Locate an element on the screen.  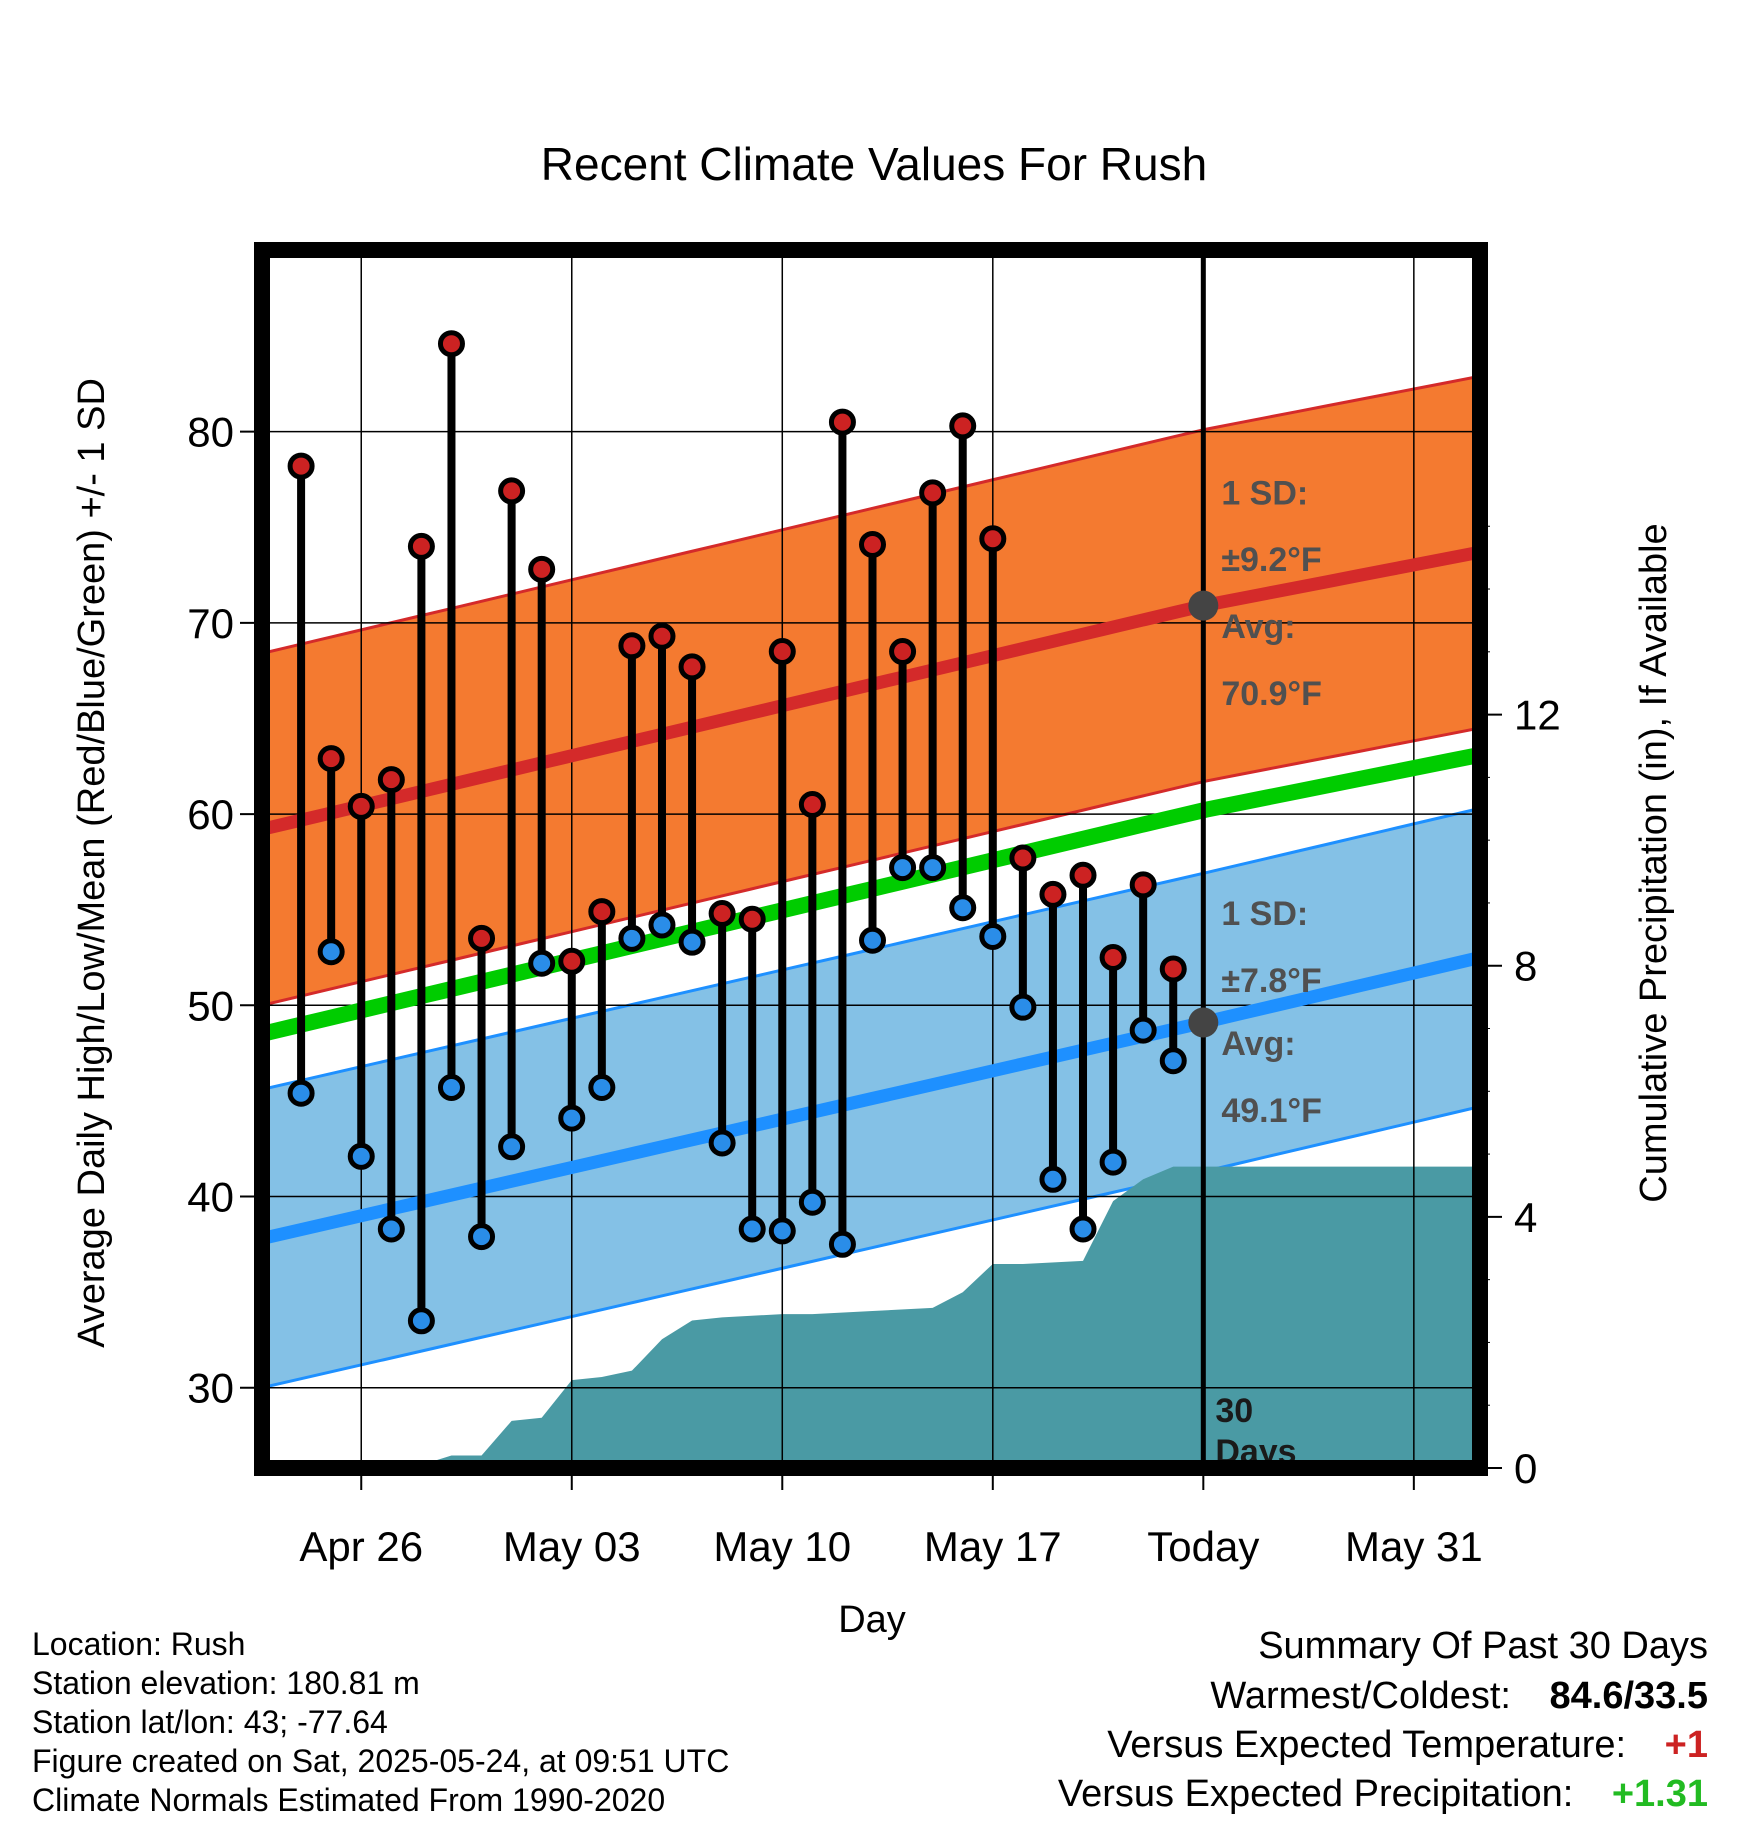
high-sd-label: 1 SD: is located at coordinates (1264, 493).